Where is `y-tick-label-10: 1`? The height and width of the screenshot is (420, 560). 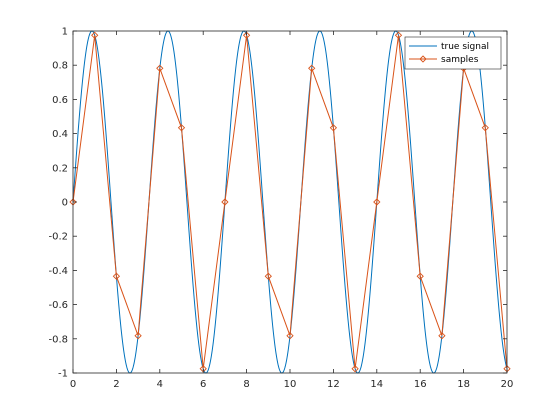
y-tick-label-10: 1 is located at coordinates (65, 32).